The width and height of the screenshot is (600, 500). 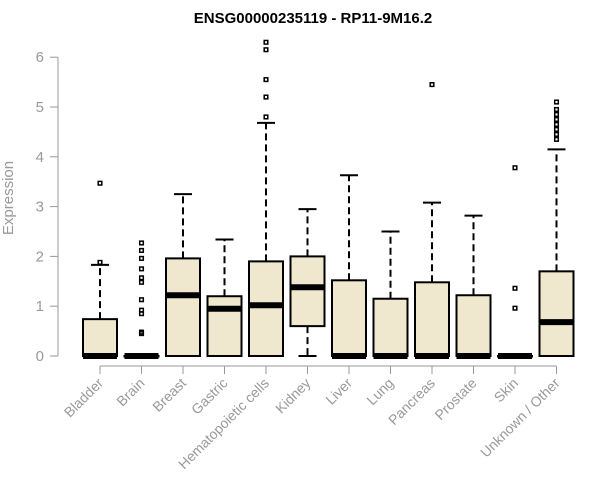 I want to click on y-tick-label: 6, so click(x=40, y=57).